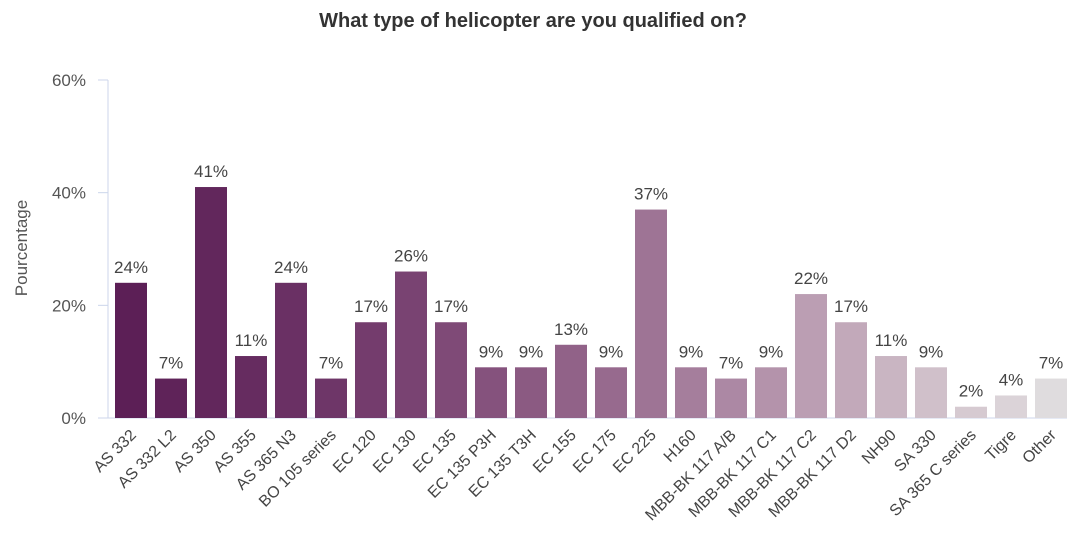 The height and width of the screenshot is (556, 1067). Describe the element at coordinates (571, 329) in the screenshot. I see `data-label: 13%` at that location.